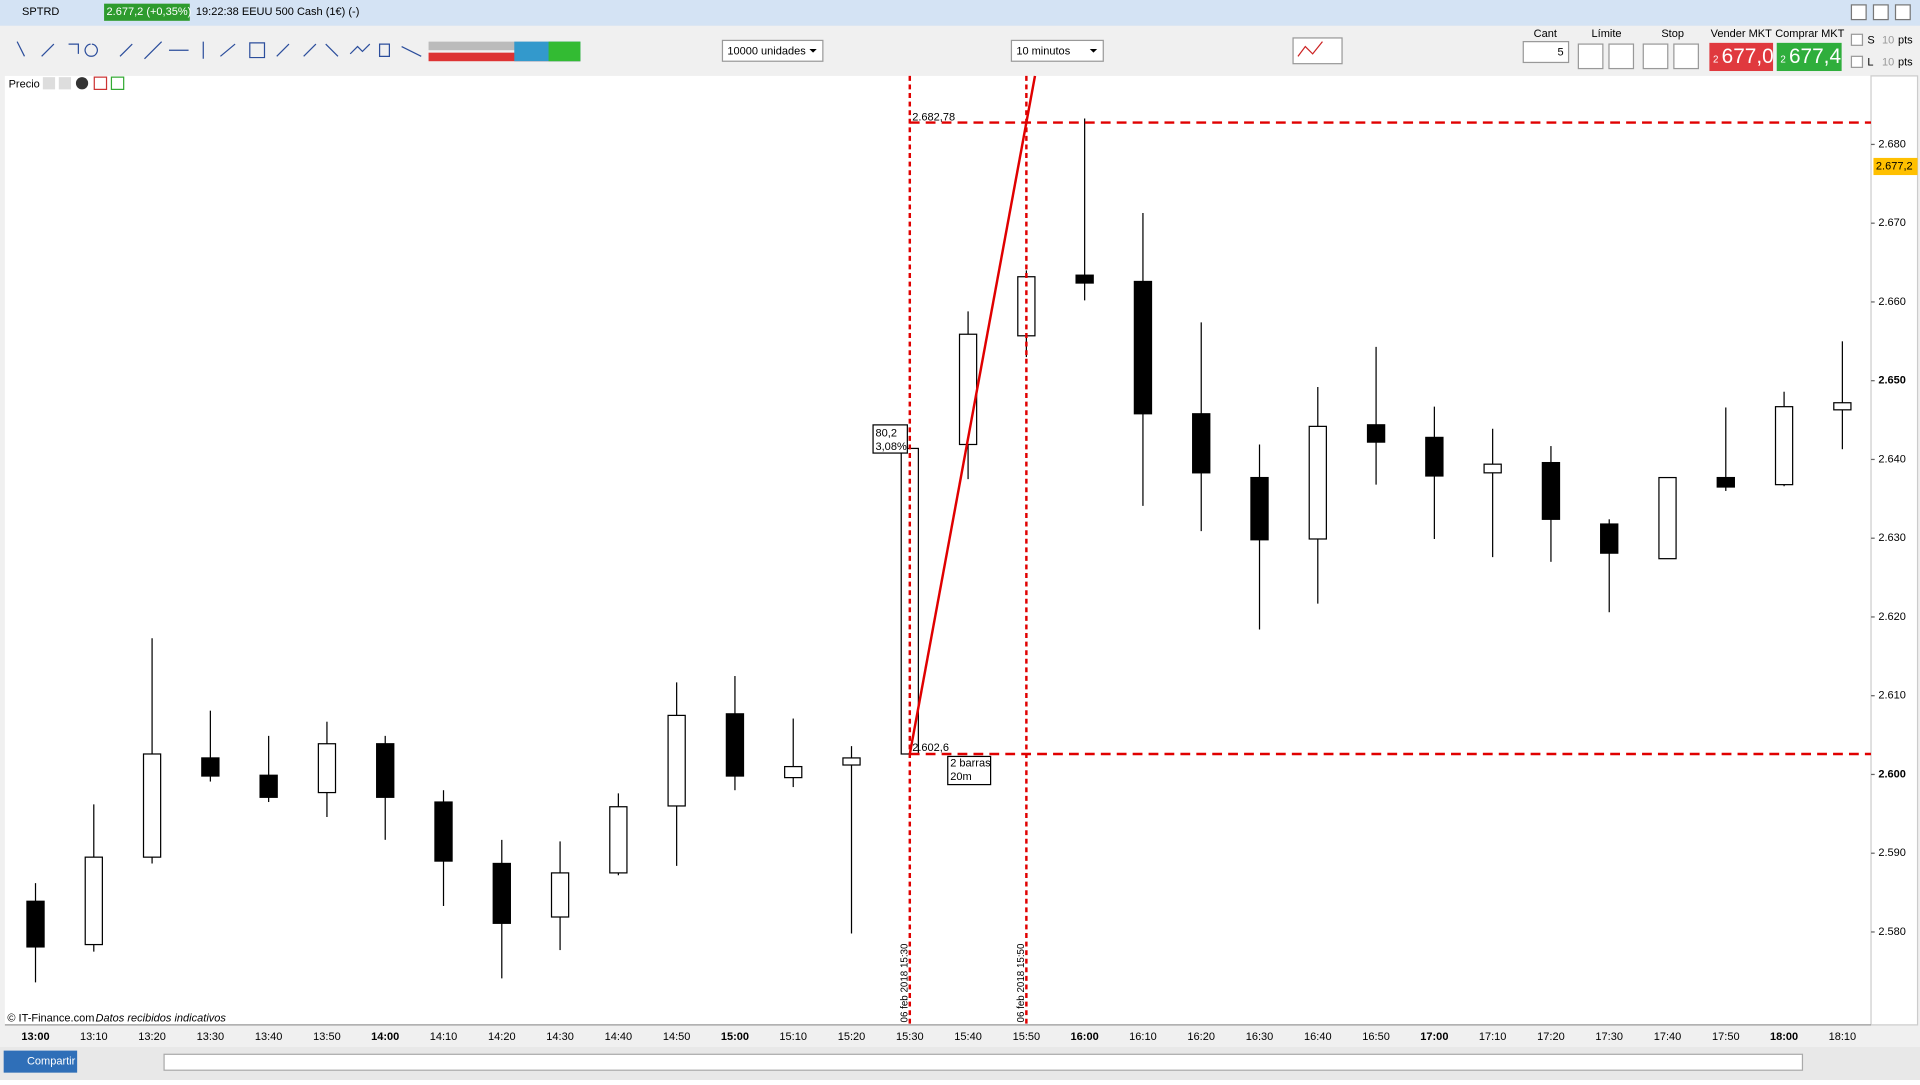 The width and height of the screenshot is (1920, 1085). What do you see at coordinates (852, 1037) in the screenshot?
I see `x-tick-label: 15:20` at bounding box center [852, 1037].